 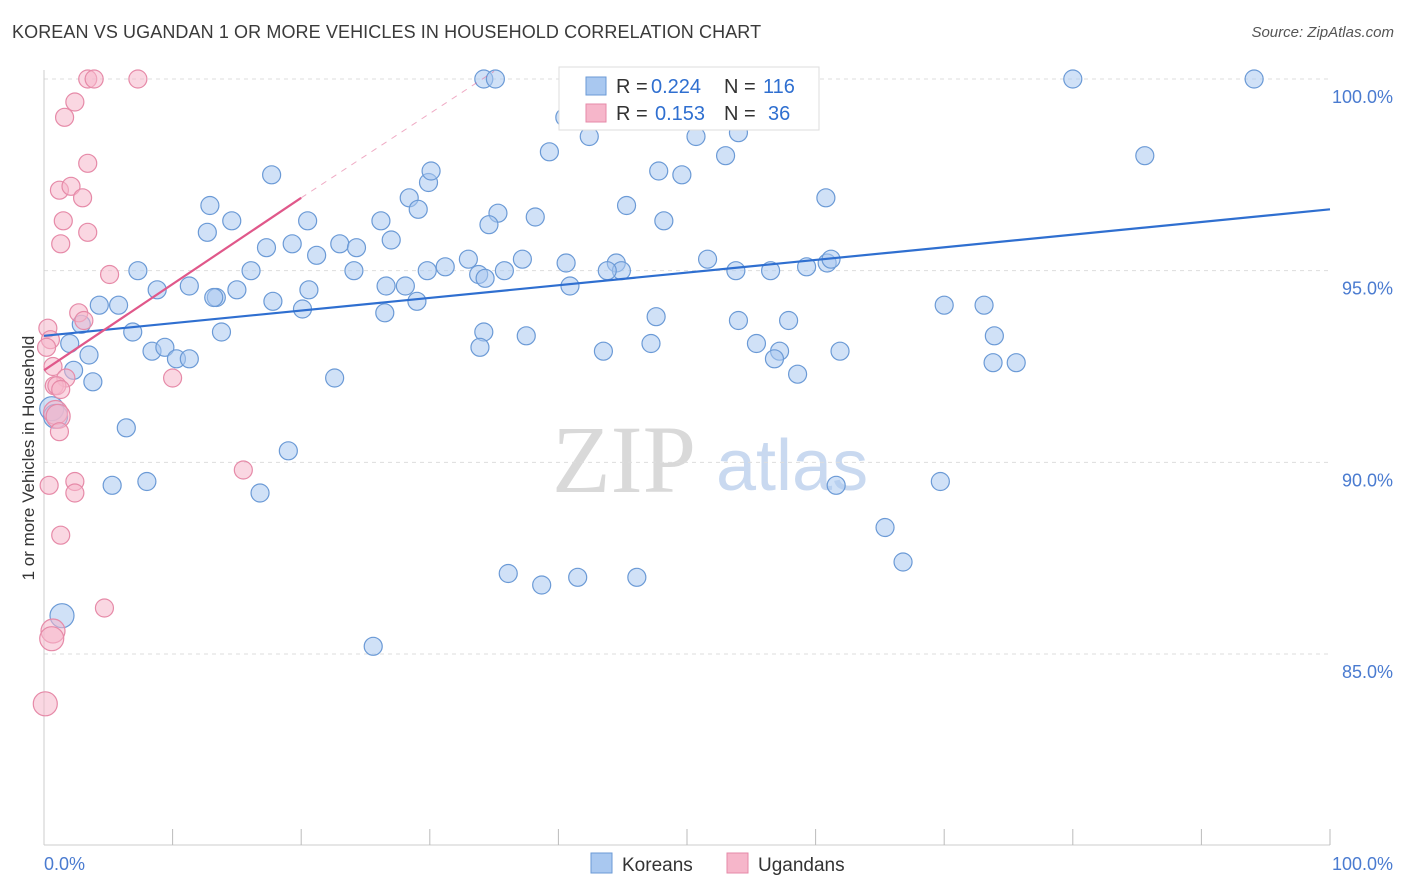 I want to click on y-tick-label: 95.0%, so click(x=1367, y=289).